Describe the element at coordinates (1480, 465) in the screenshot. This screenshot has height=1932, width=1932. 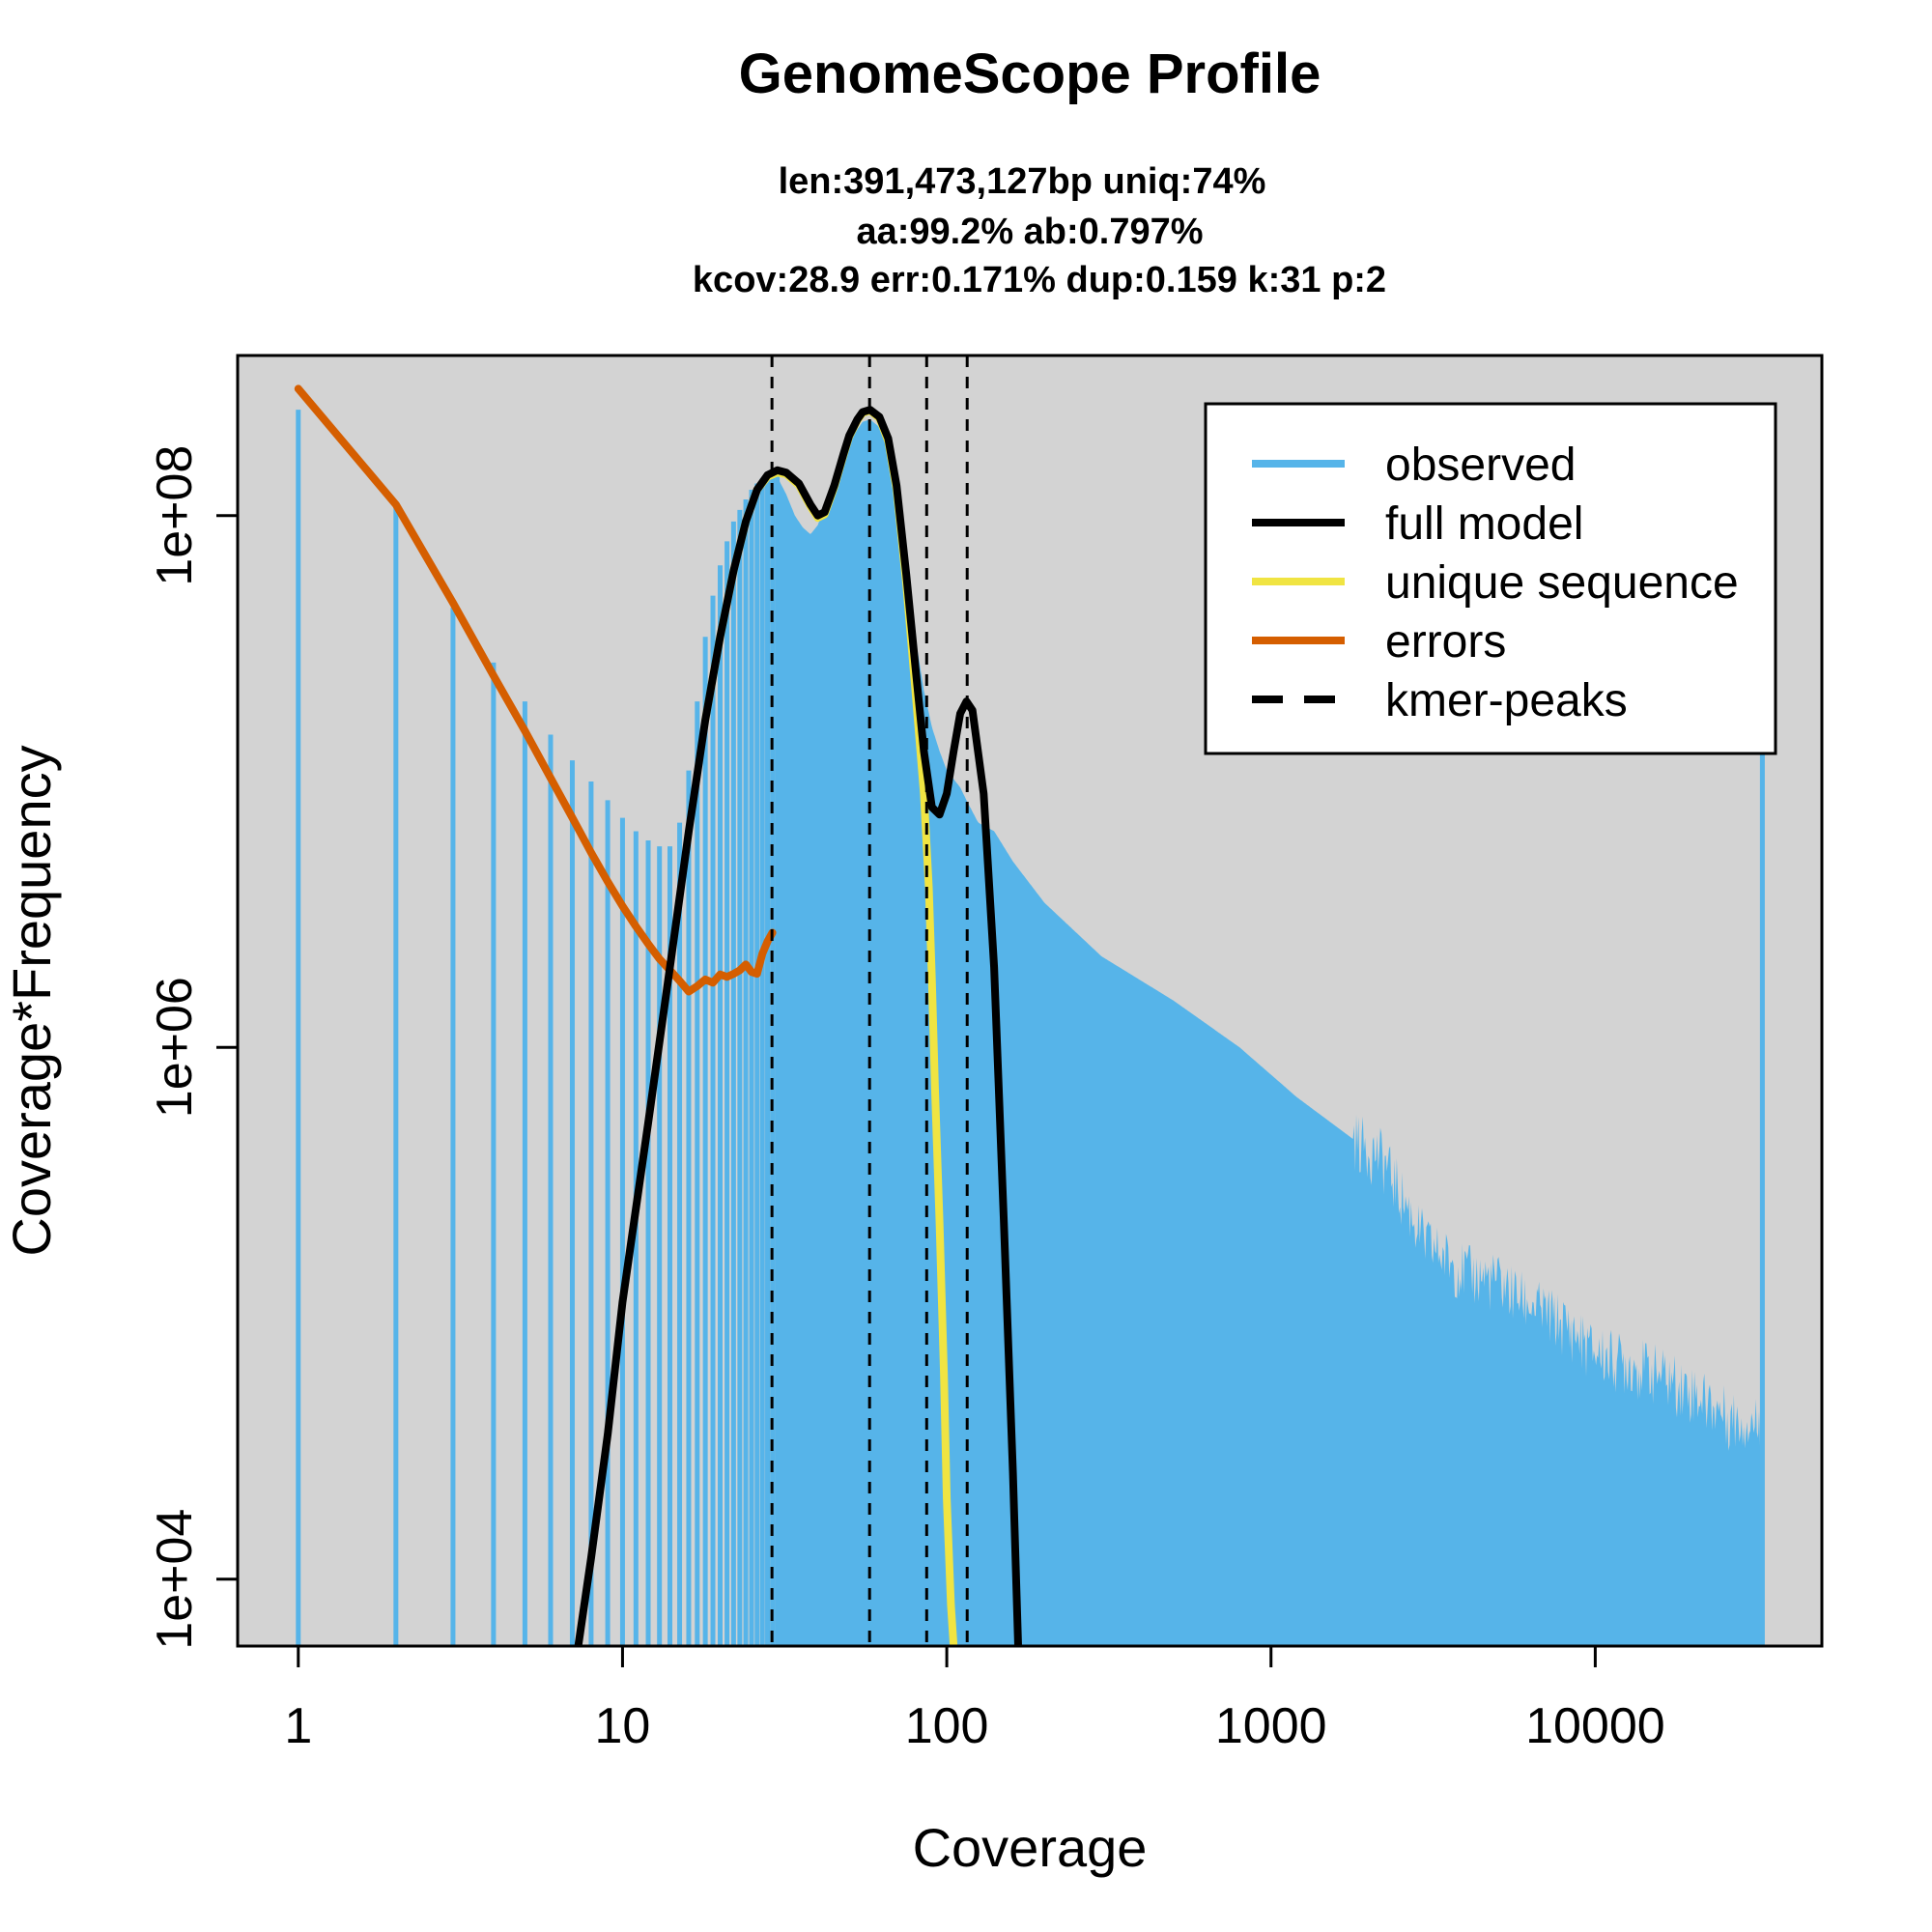
I see `legend-label: observed` at that location.